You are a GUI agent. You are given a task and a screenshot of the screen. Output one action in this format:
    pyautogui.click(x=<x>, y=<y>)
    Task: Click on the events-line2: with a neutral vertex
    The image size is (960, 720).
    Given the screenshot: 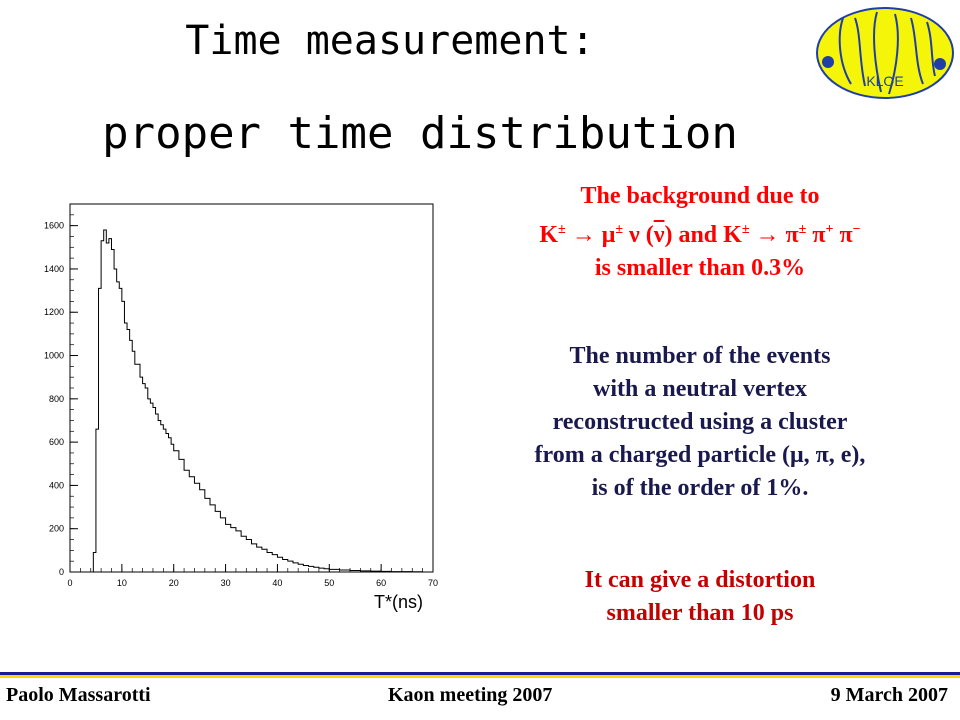 What is the action you would take?
    pyautogui.click(x=700, y=389)
    